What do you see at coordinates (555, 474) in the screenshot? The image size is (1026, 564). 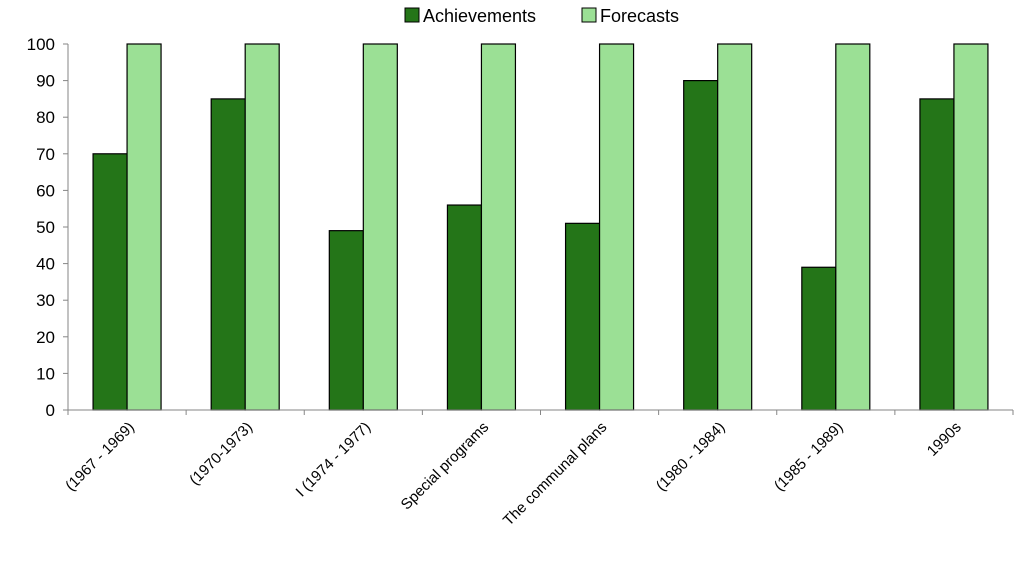 I see `x-tick-label: The communal plans` at bounding box center [555, 474].